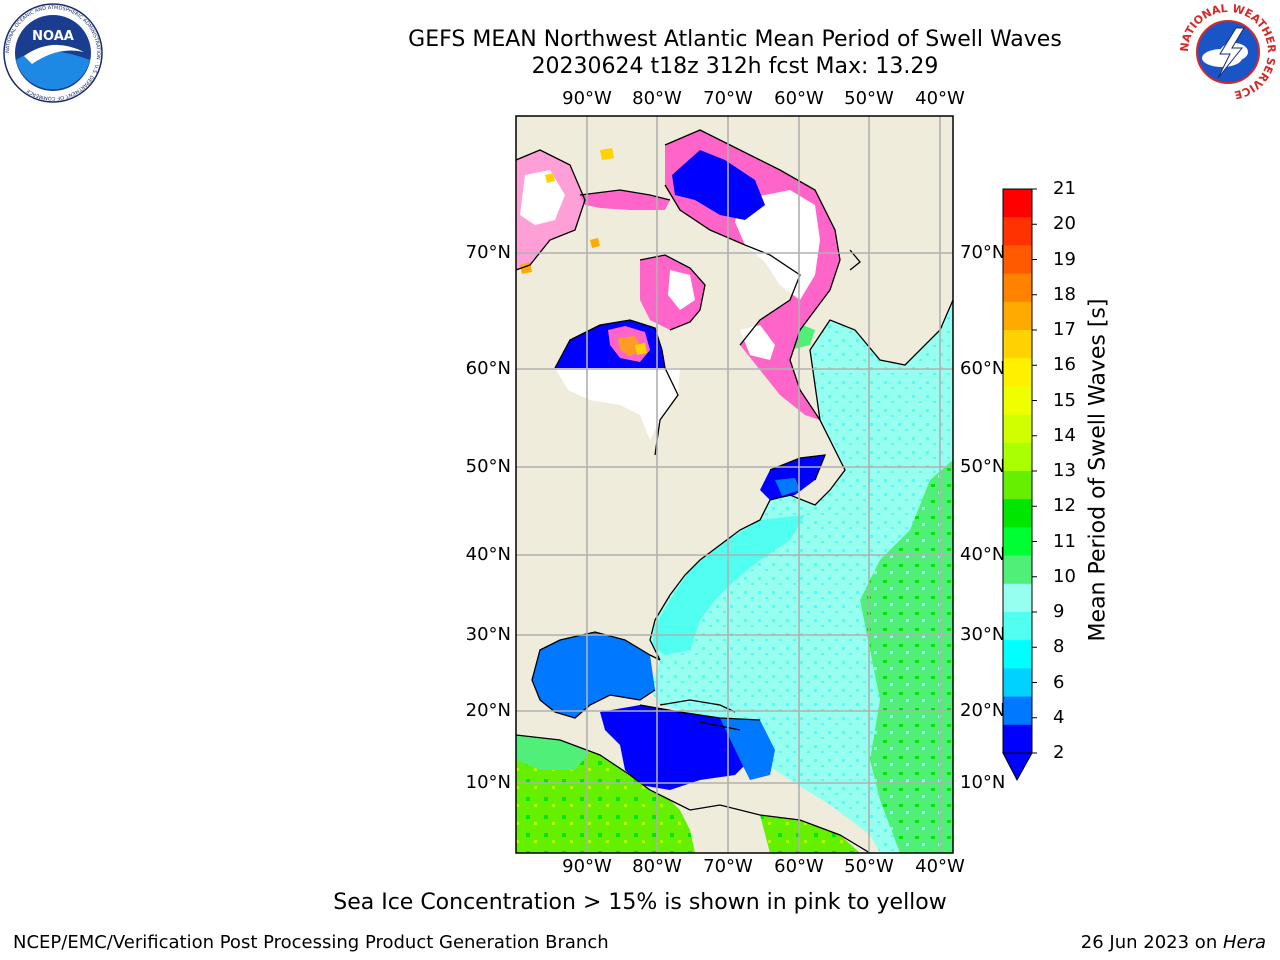 Image resolution: width=1280 pixels, height=960 pixels. Describe the element at coordinates (1064, 506) in the screenshot. I see `colorbar-tick-label: 12` at that location.